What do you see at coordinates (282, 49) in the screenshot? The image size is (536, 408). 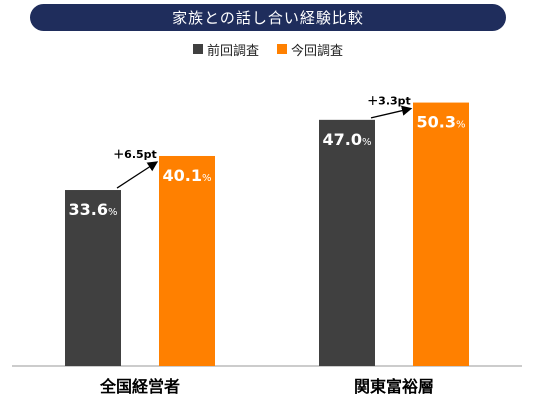 I see `legend-swatch-current` at bounding box center [282, 49].